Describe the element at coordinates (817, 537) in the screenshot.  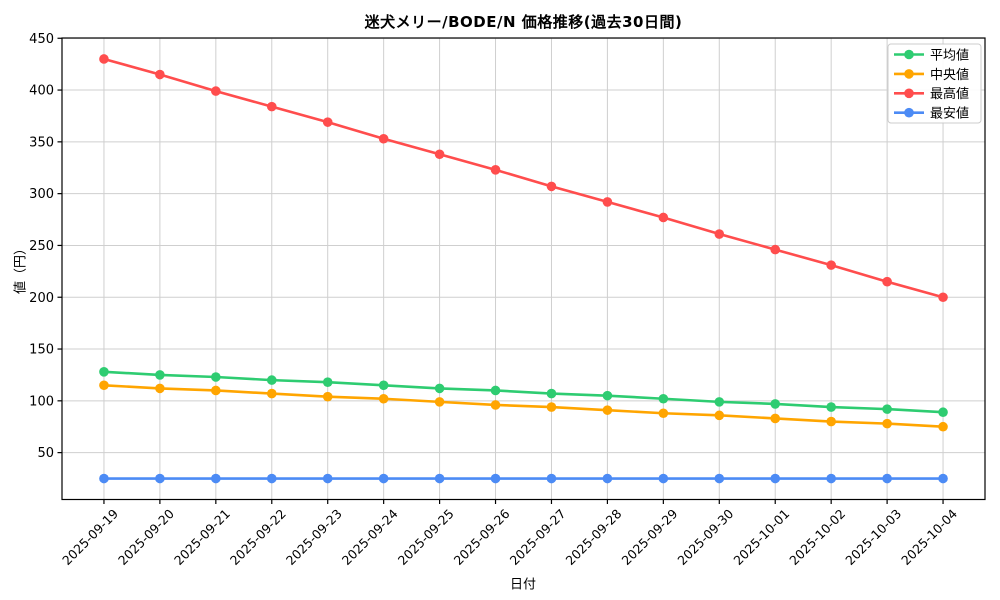
I see `x-tick-label: 2025-10-02` at that location.